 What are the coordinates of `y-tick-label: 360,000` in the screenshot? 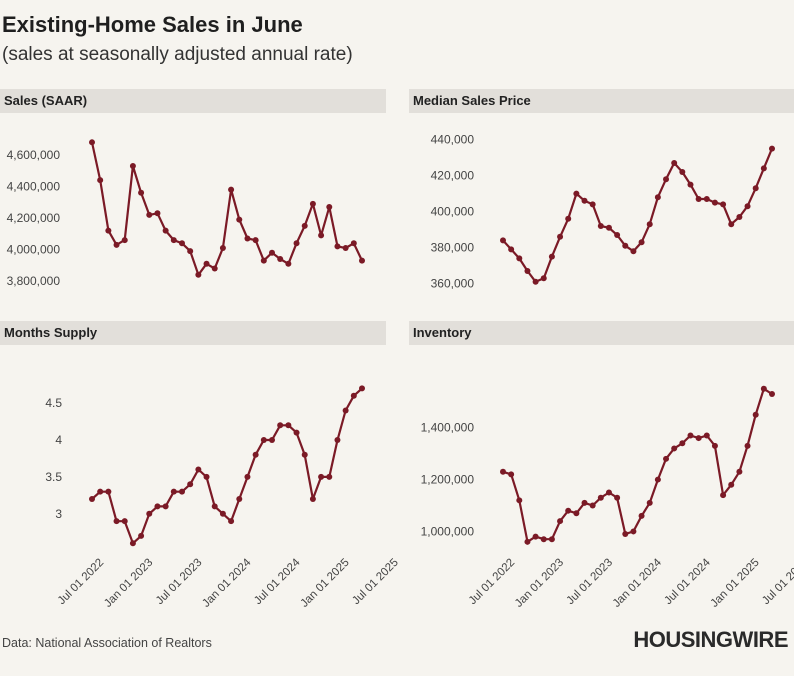 It's located at (453, 284).